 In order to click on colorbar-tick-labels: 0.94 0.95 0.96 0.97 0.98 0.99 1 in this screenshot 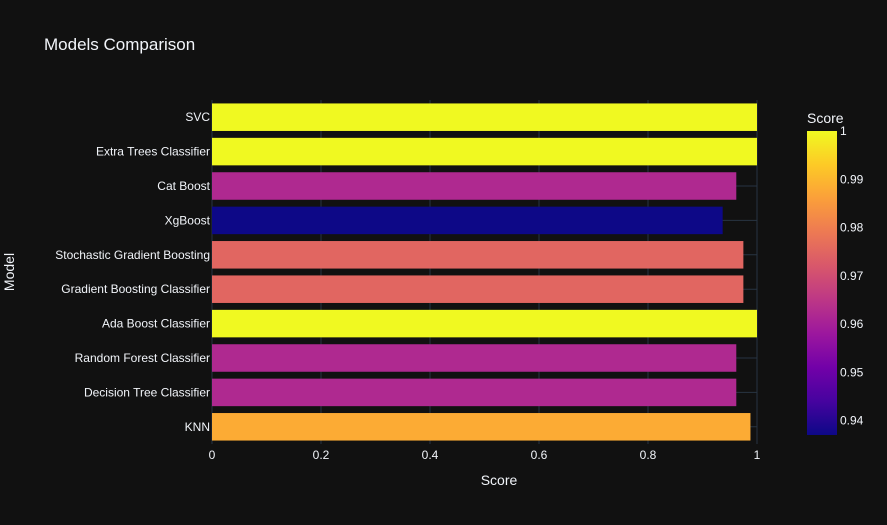, I will do `click(852, 276)`.